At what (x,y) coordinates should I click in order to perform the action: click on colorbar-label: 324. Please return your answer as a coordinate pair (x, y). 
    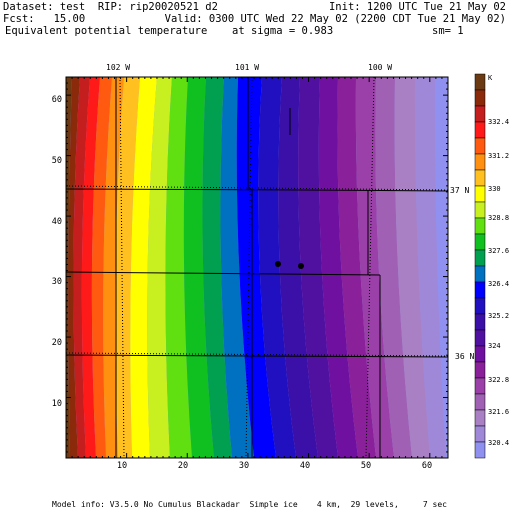
    Looking at the image, I should click on (494, 346).